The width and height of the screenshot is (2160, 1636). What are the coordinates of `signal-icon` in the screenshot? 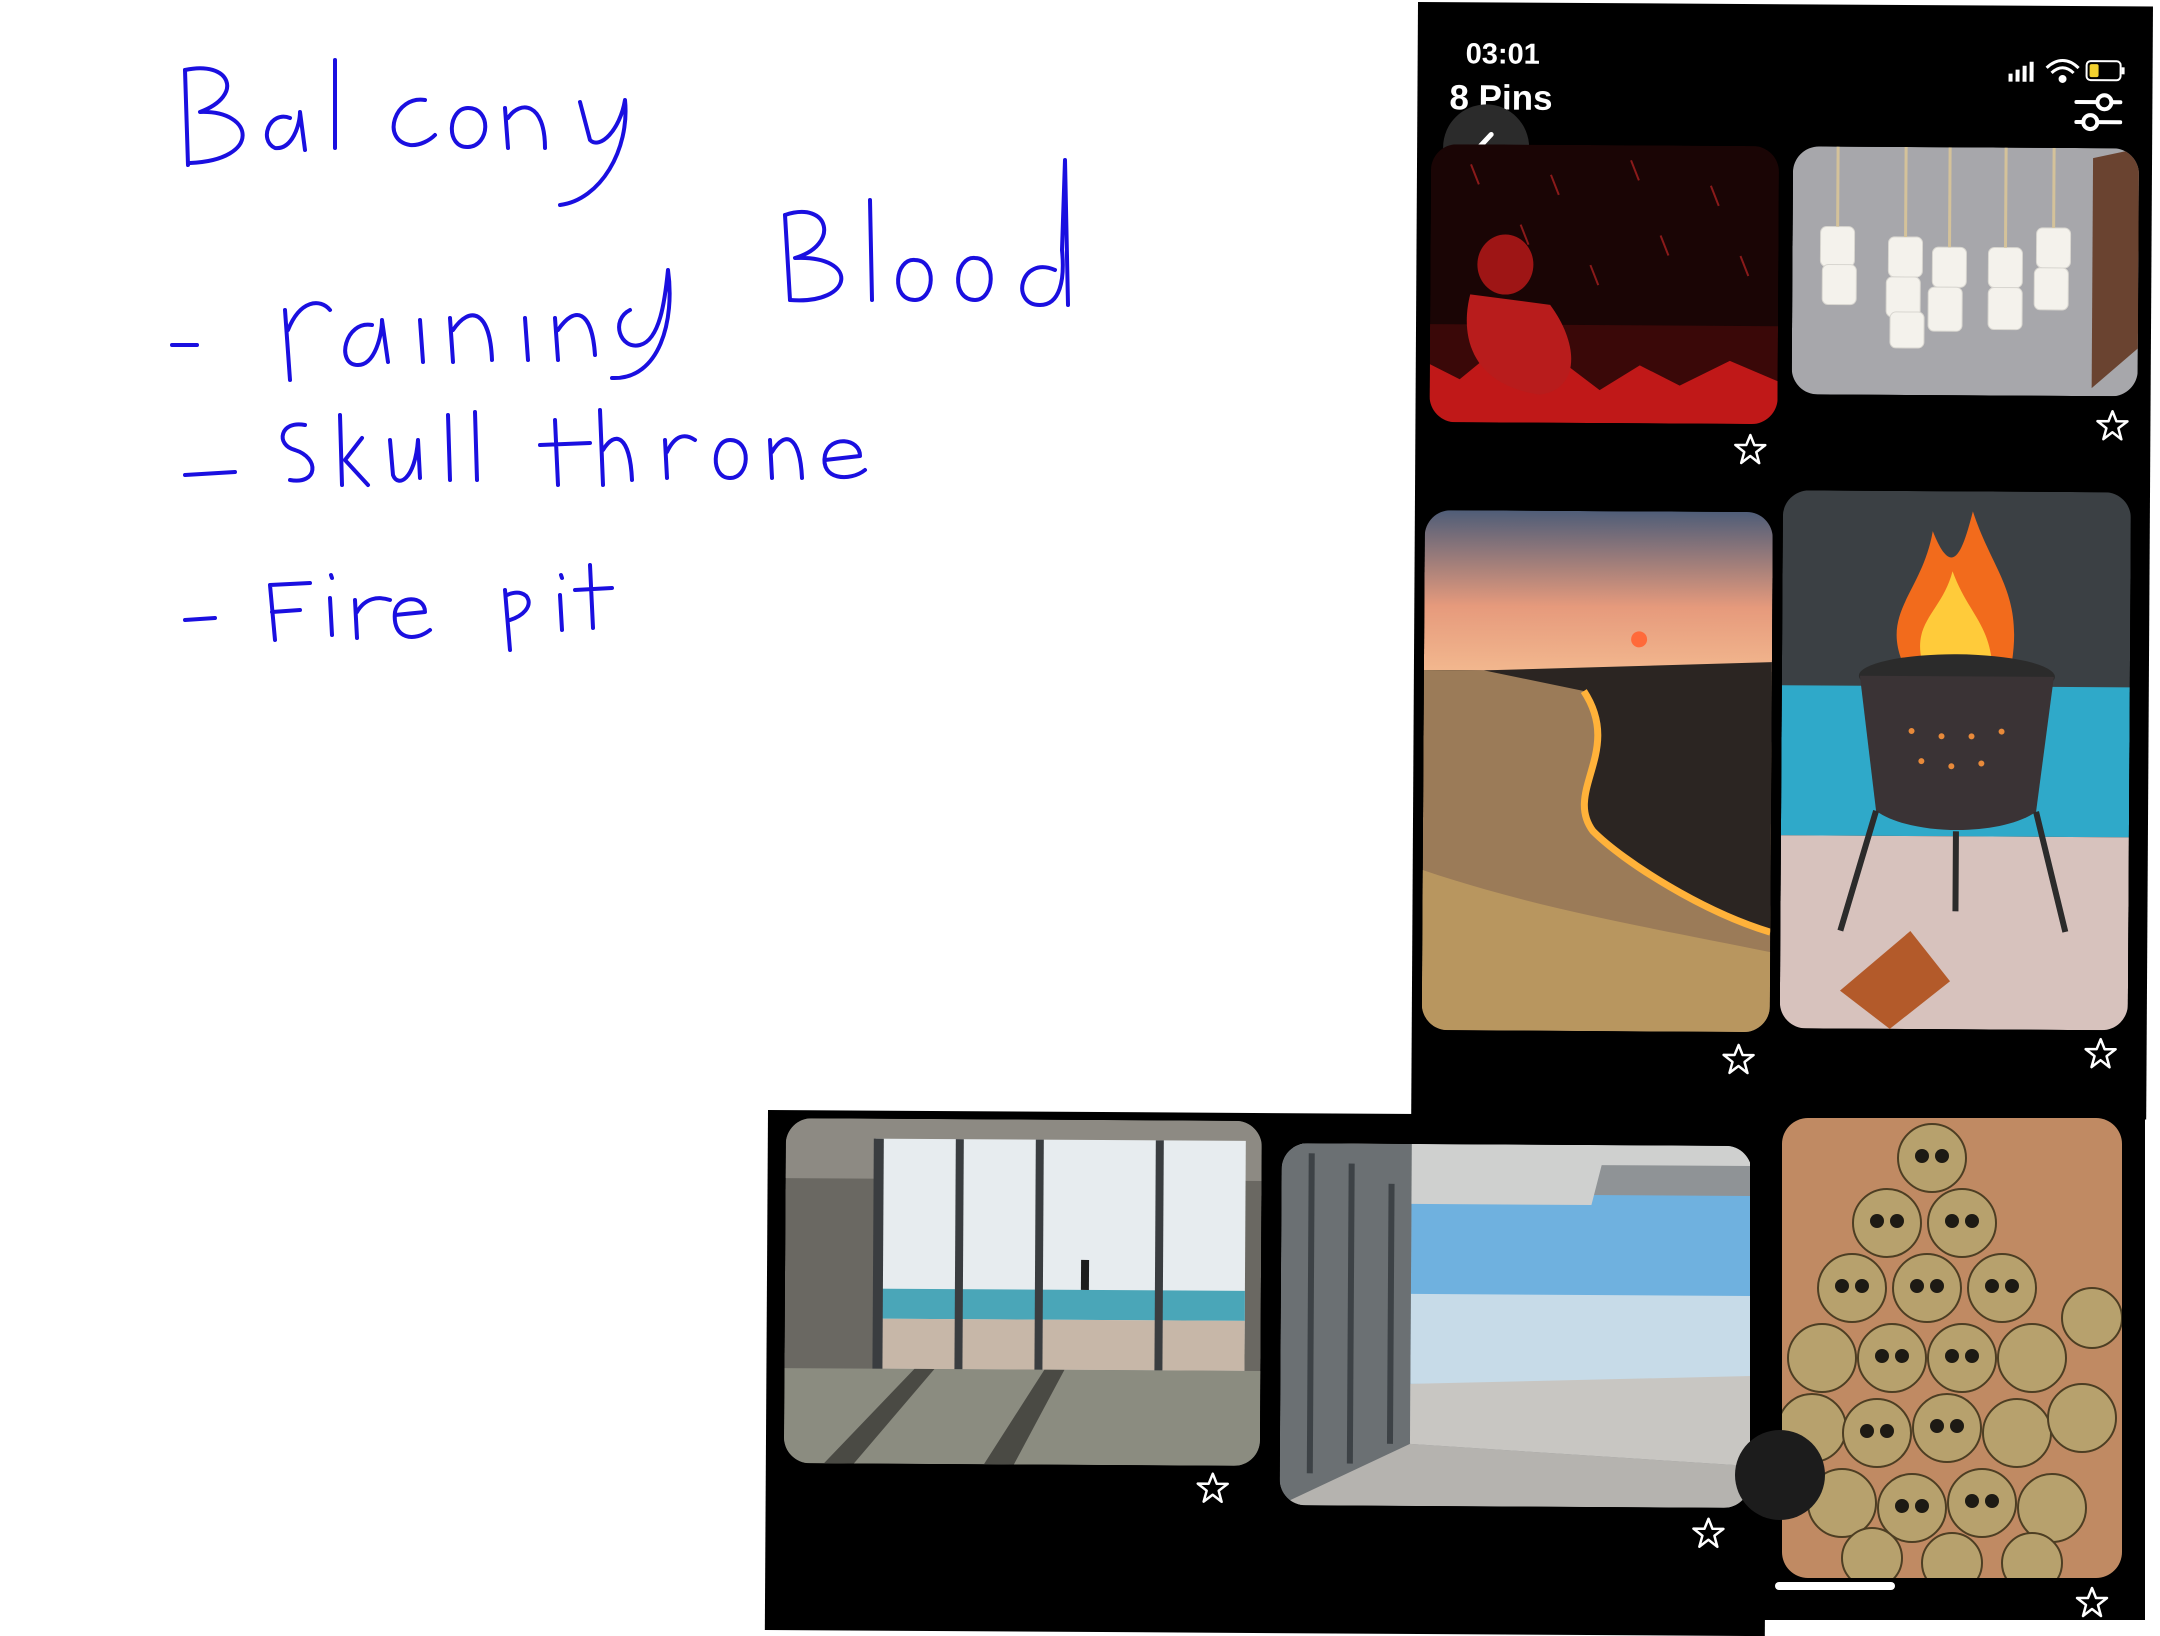 It's located at (2021, 72).